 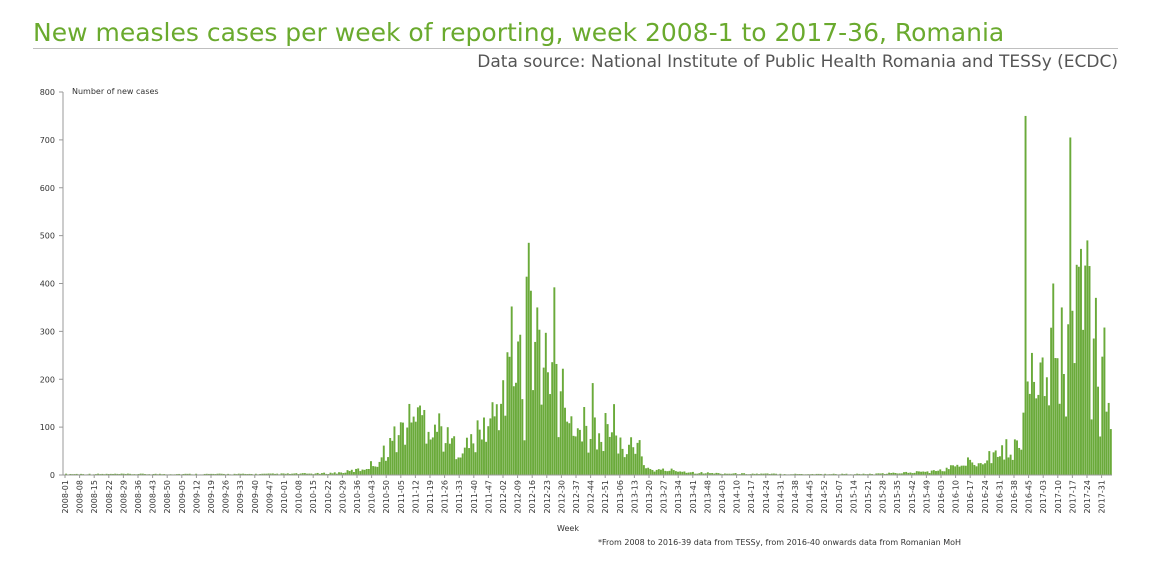 I want to click on y-tick-label: 600, so click(x=47, y=188).